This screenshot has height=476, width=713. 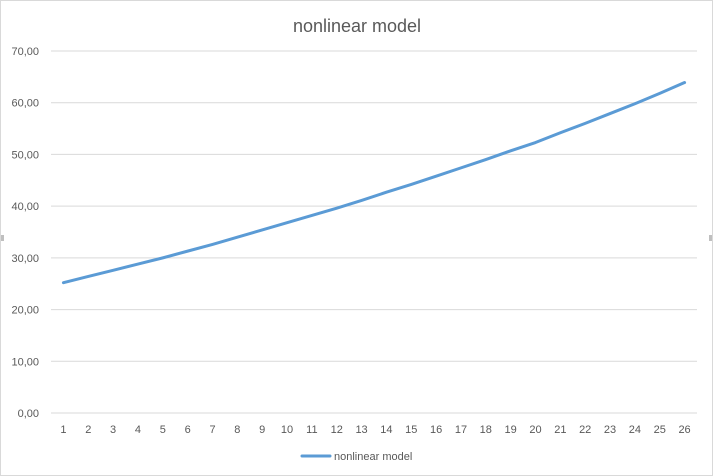 What do you see at coordinates (386, 430) in the screenshot?
I see `x-tick-label: 14` at bounding box center [386, 430].